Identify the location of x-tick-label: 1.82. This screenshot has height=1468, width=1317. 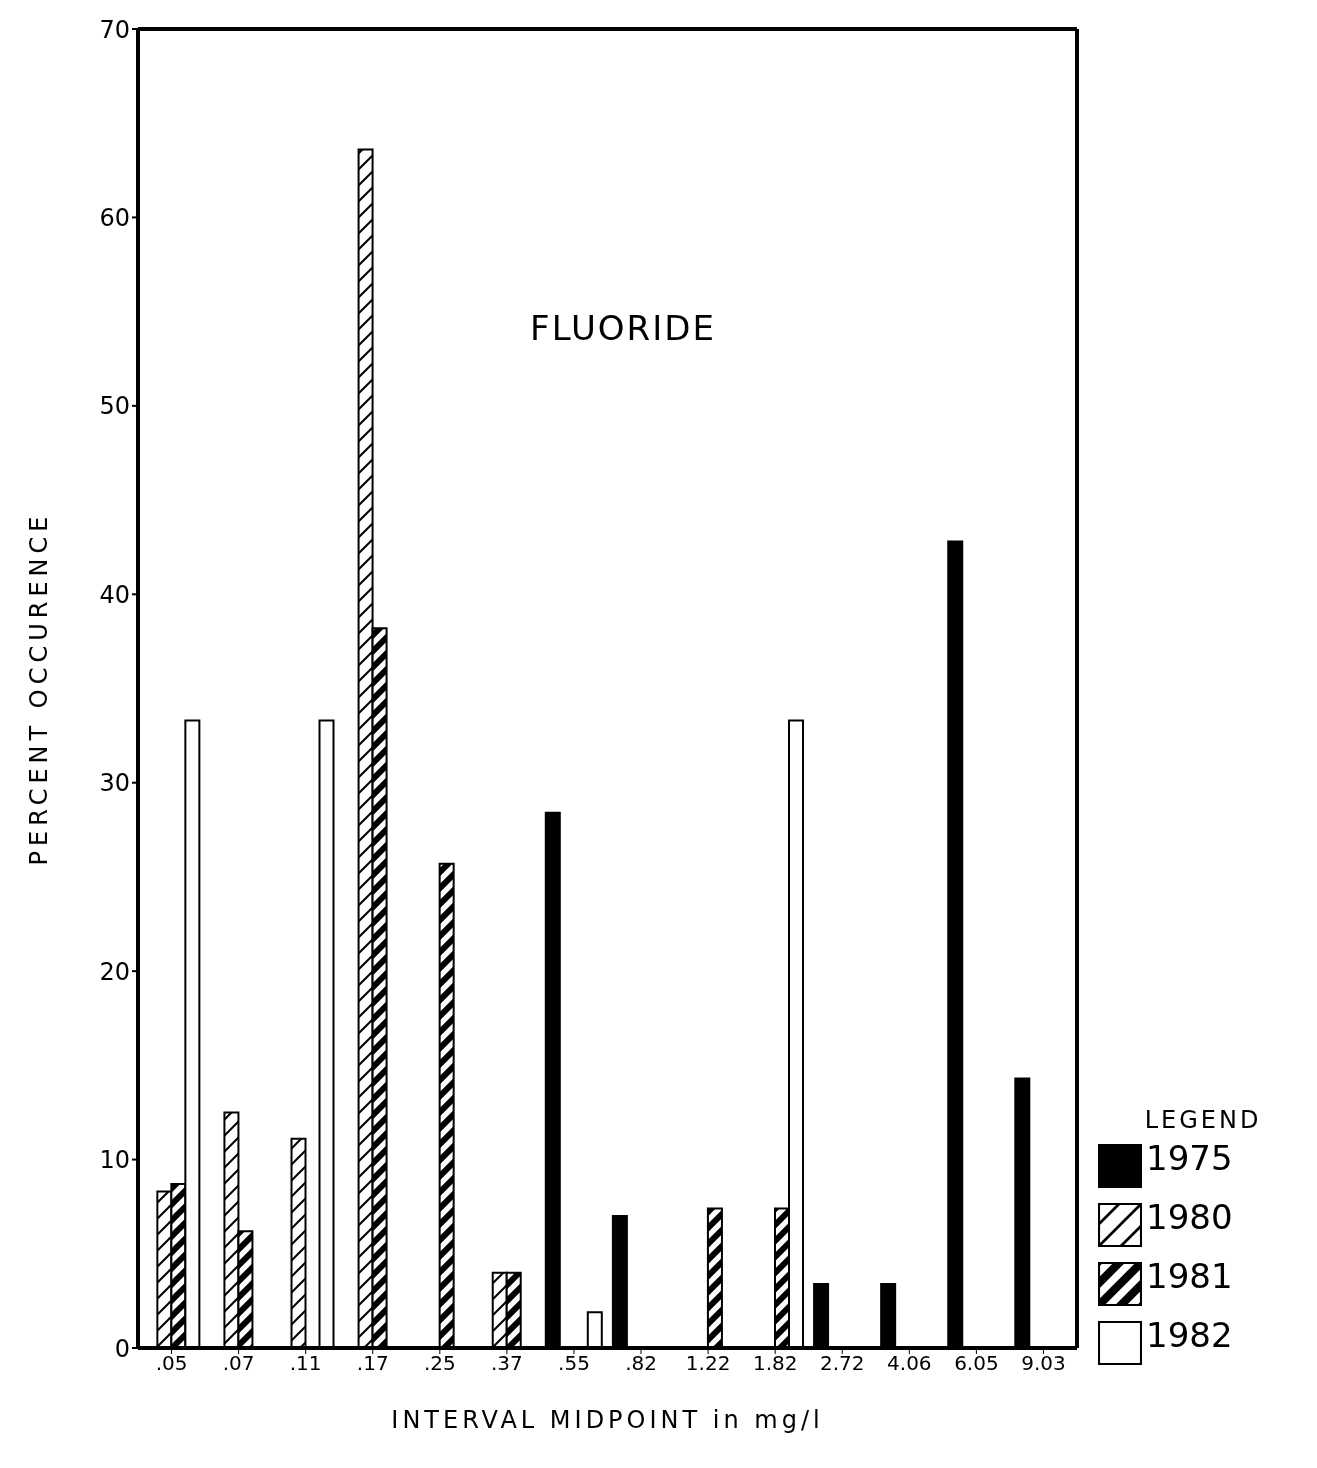
(775, 1363).